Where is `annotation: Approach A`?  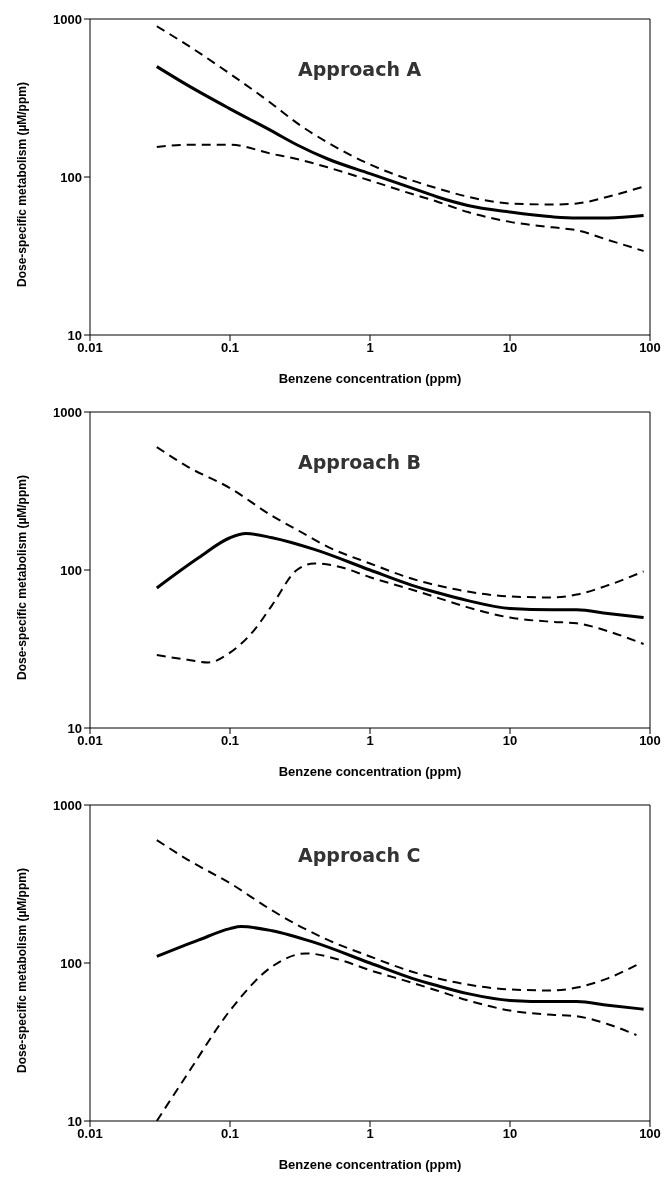 annotation: Approach A is located at coordinates (360, 69).